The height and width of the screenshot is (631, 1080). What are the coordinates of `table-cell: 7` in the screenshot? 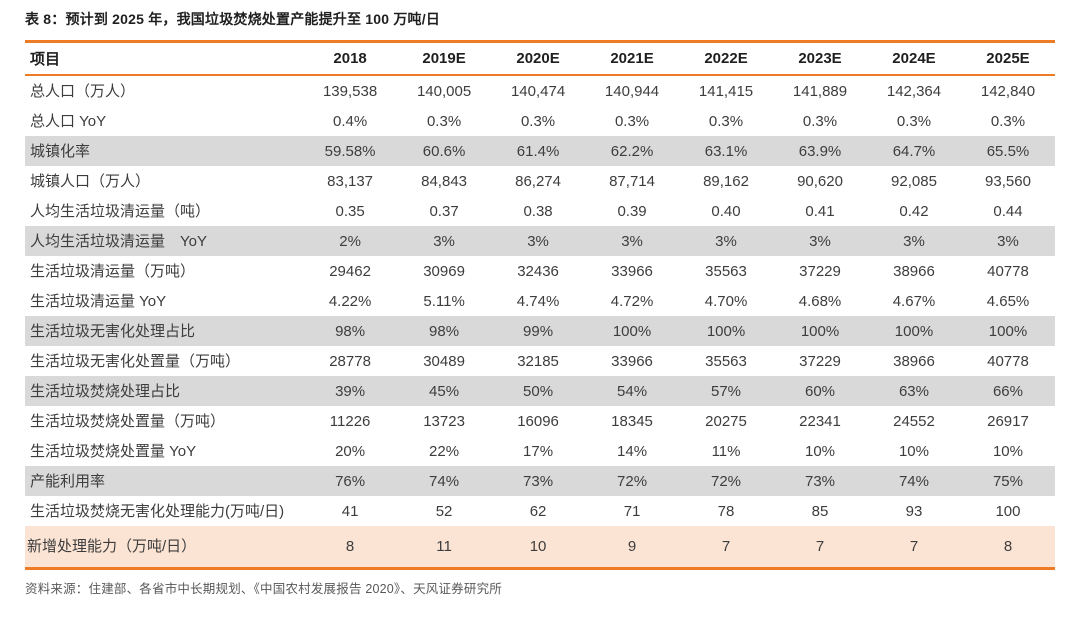 It's located at (914, 546).